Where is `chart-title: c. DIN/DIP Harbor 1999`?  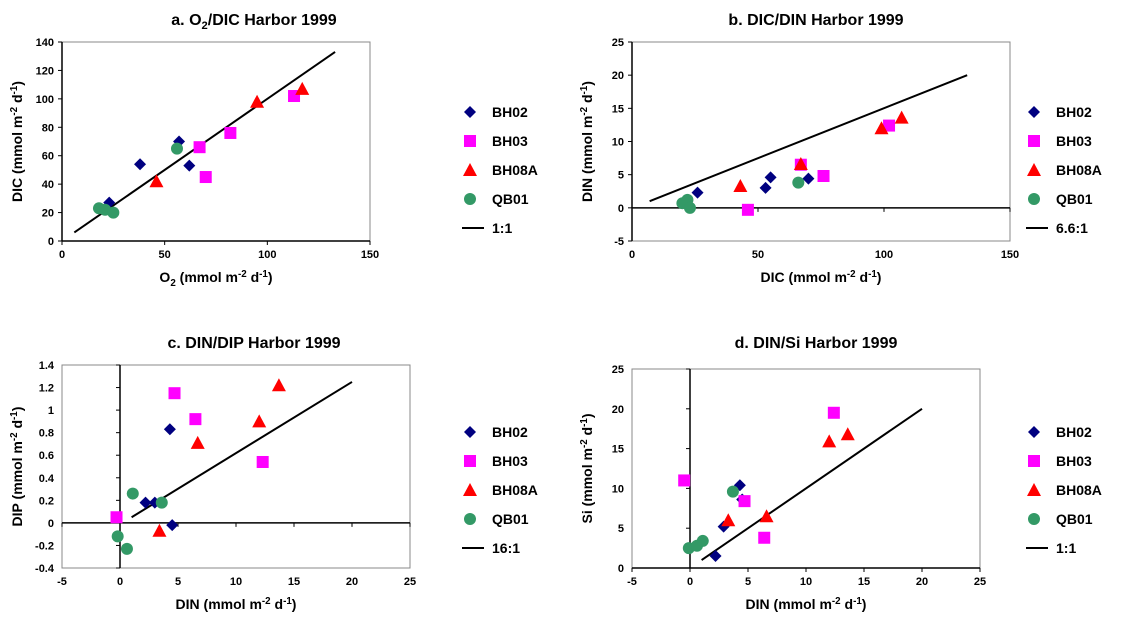
chart-title: c. DIN/DIP Harbor 1999 is located at coordinates (253, 343).